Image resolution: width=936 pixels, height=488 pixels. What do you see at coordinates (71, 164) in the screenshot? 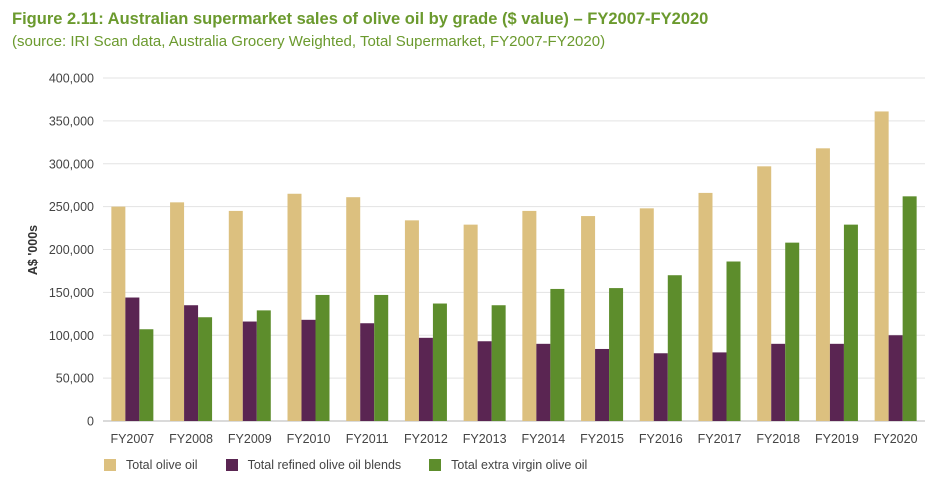
I see `y-tick-label: 300,000` at bounding box center [71, 164].